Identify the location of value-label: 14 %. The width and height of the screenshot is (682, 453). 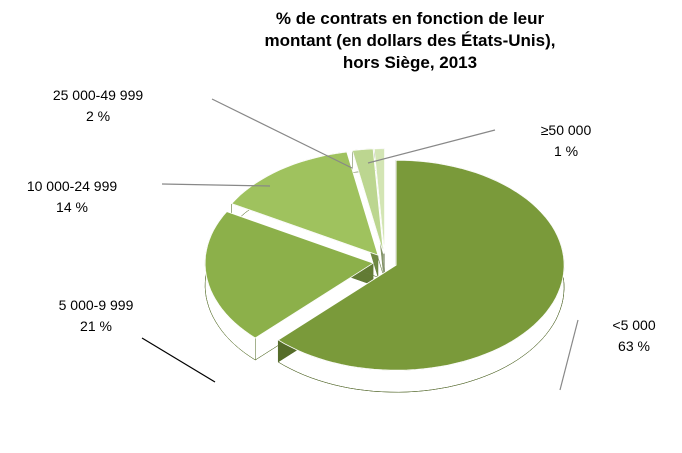
(72, 207).